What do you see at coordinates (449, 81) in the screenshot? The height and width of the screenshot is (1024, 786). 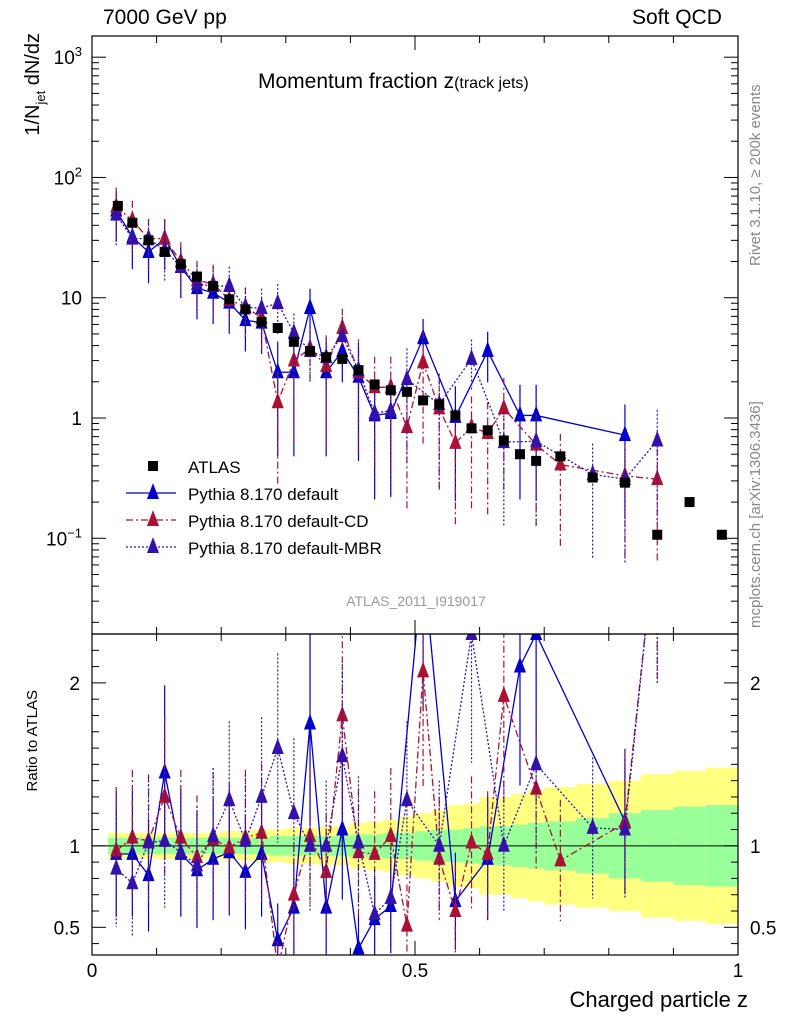 I see `plot-title-variable: z` at bounding box center [449, 81].